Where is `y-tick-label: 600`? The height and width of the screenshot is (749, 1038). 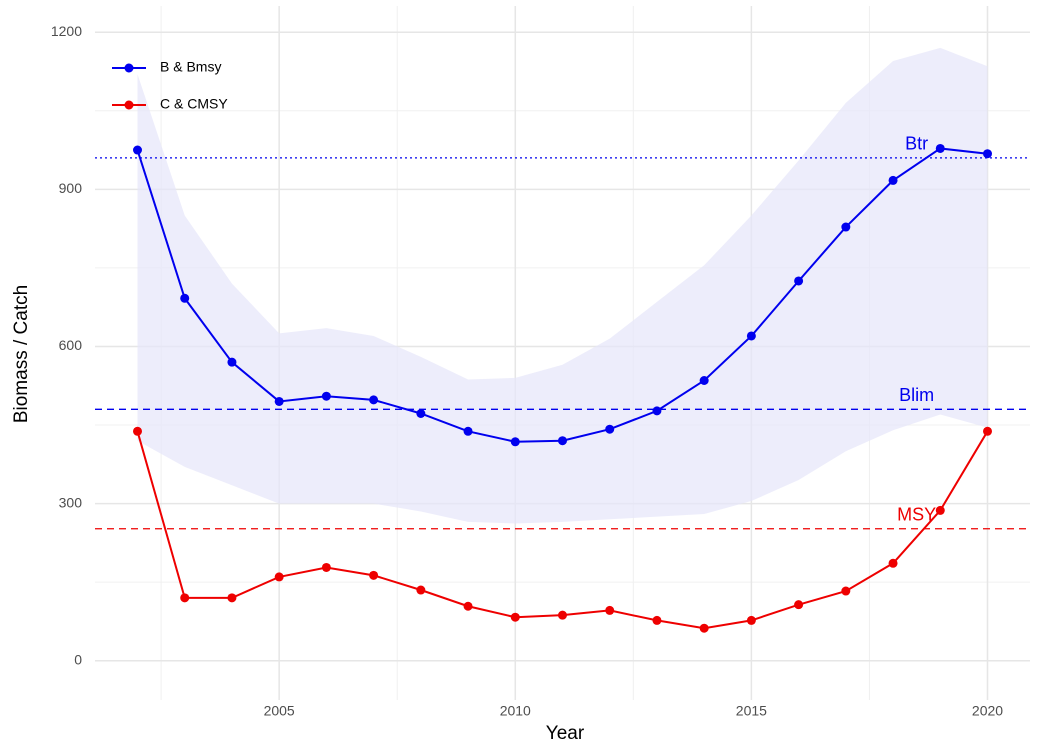 y-tick-label: 600 is located at coordinates (71, 345).